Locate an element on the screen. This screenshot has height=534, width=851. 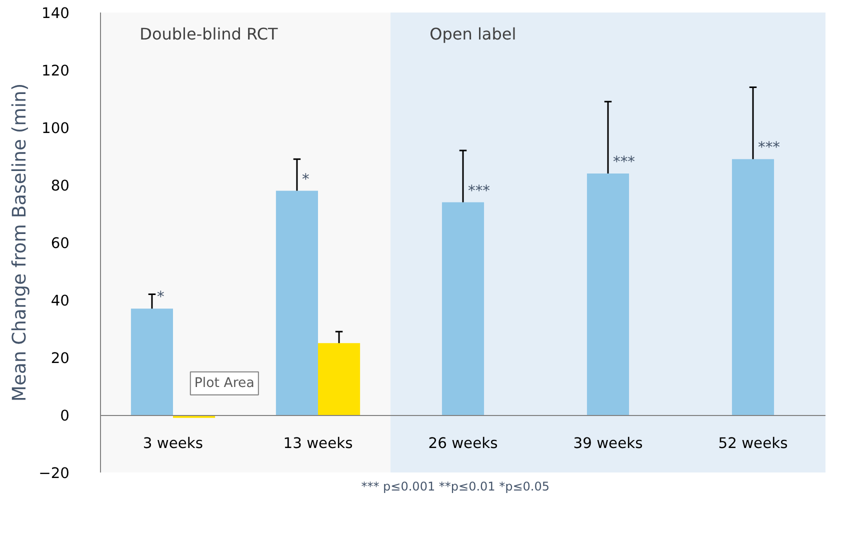
x-tick-label: 26 weeks is located at coordinates (463, 443).